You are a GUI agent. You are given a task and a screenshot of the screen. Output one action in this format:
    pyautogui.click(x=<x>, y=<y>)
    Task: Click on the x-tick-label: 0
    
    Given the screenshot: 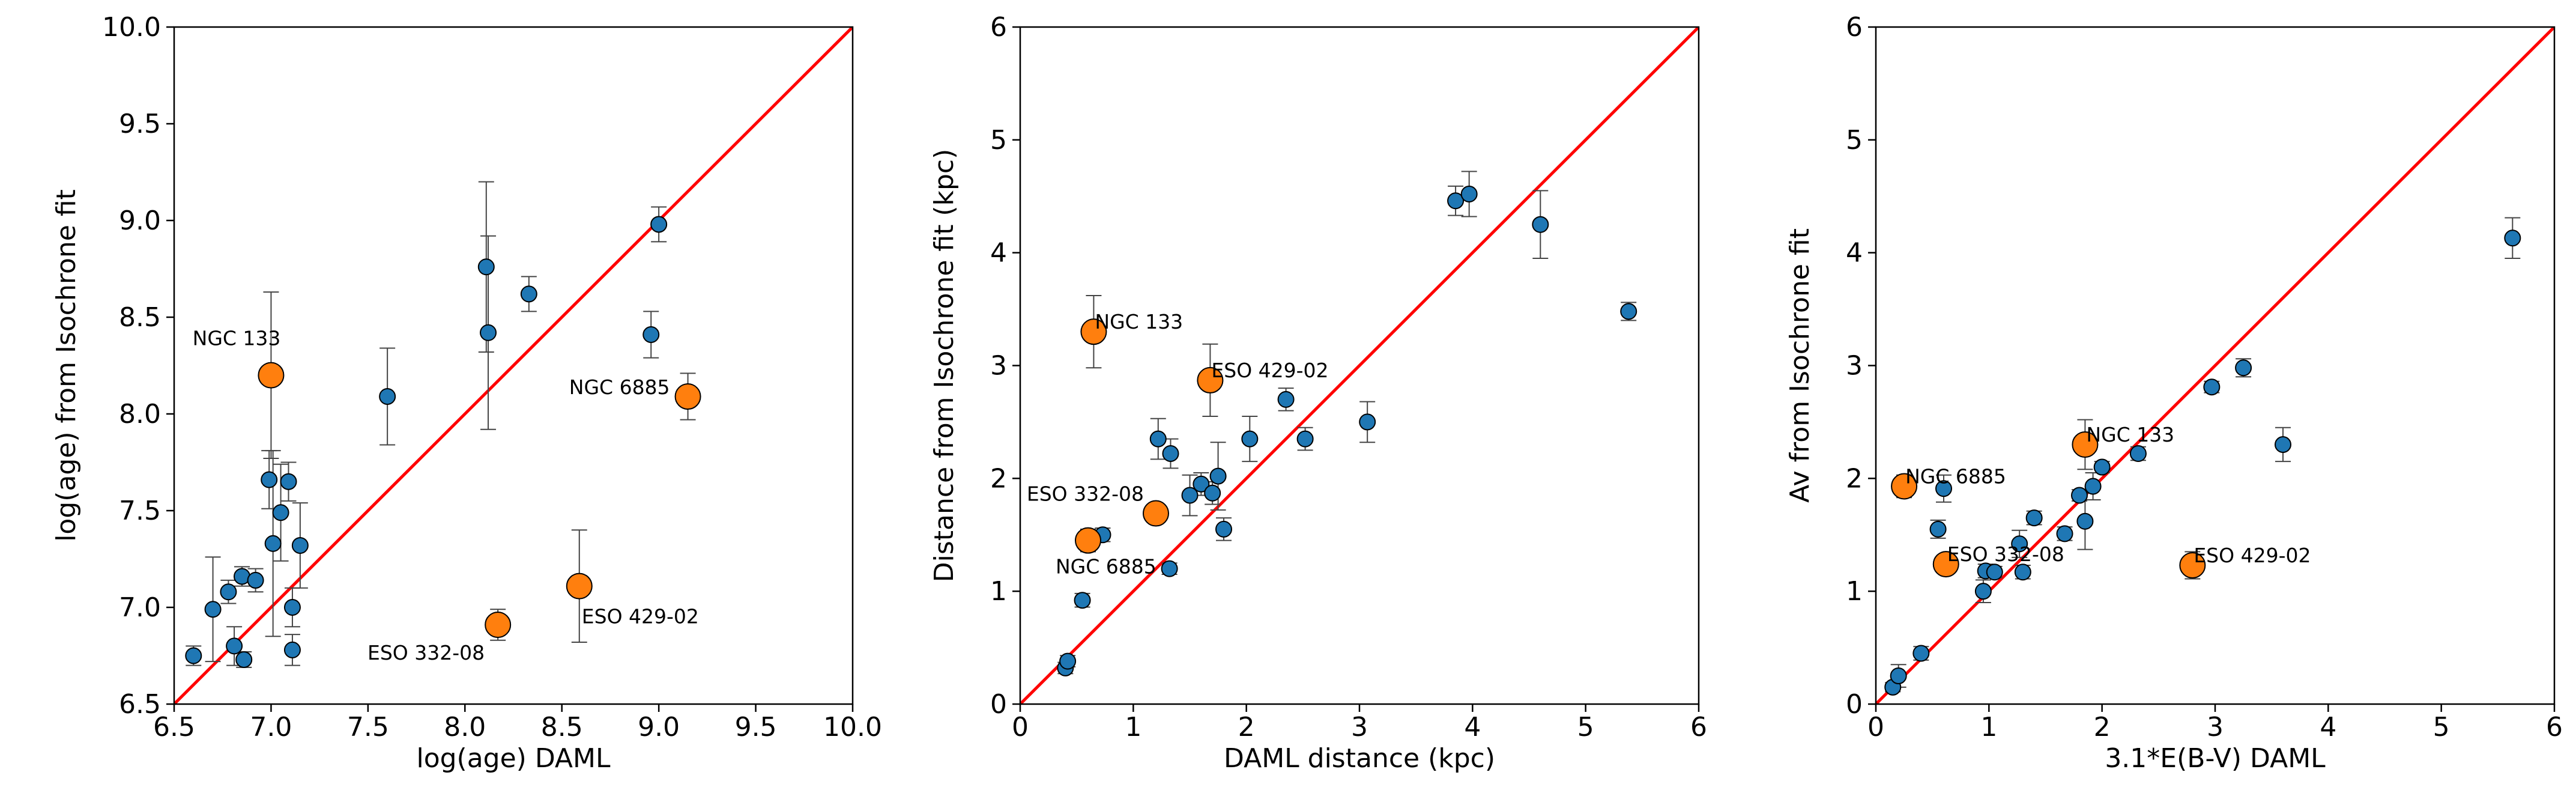 What is the action you would take?
    pyautogui.click(x=1021, y=727)
    